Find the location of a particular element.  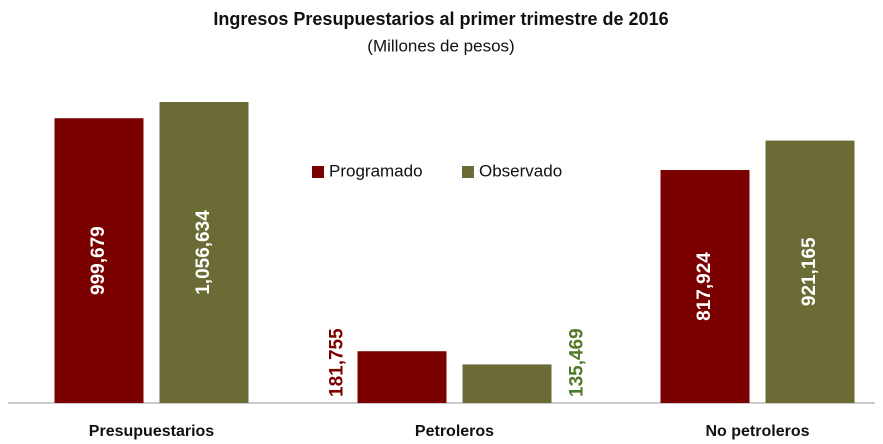

legend-label: Programado is located at coordinates (376, 170).